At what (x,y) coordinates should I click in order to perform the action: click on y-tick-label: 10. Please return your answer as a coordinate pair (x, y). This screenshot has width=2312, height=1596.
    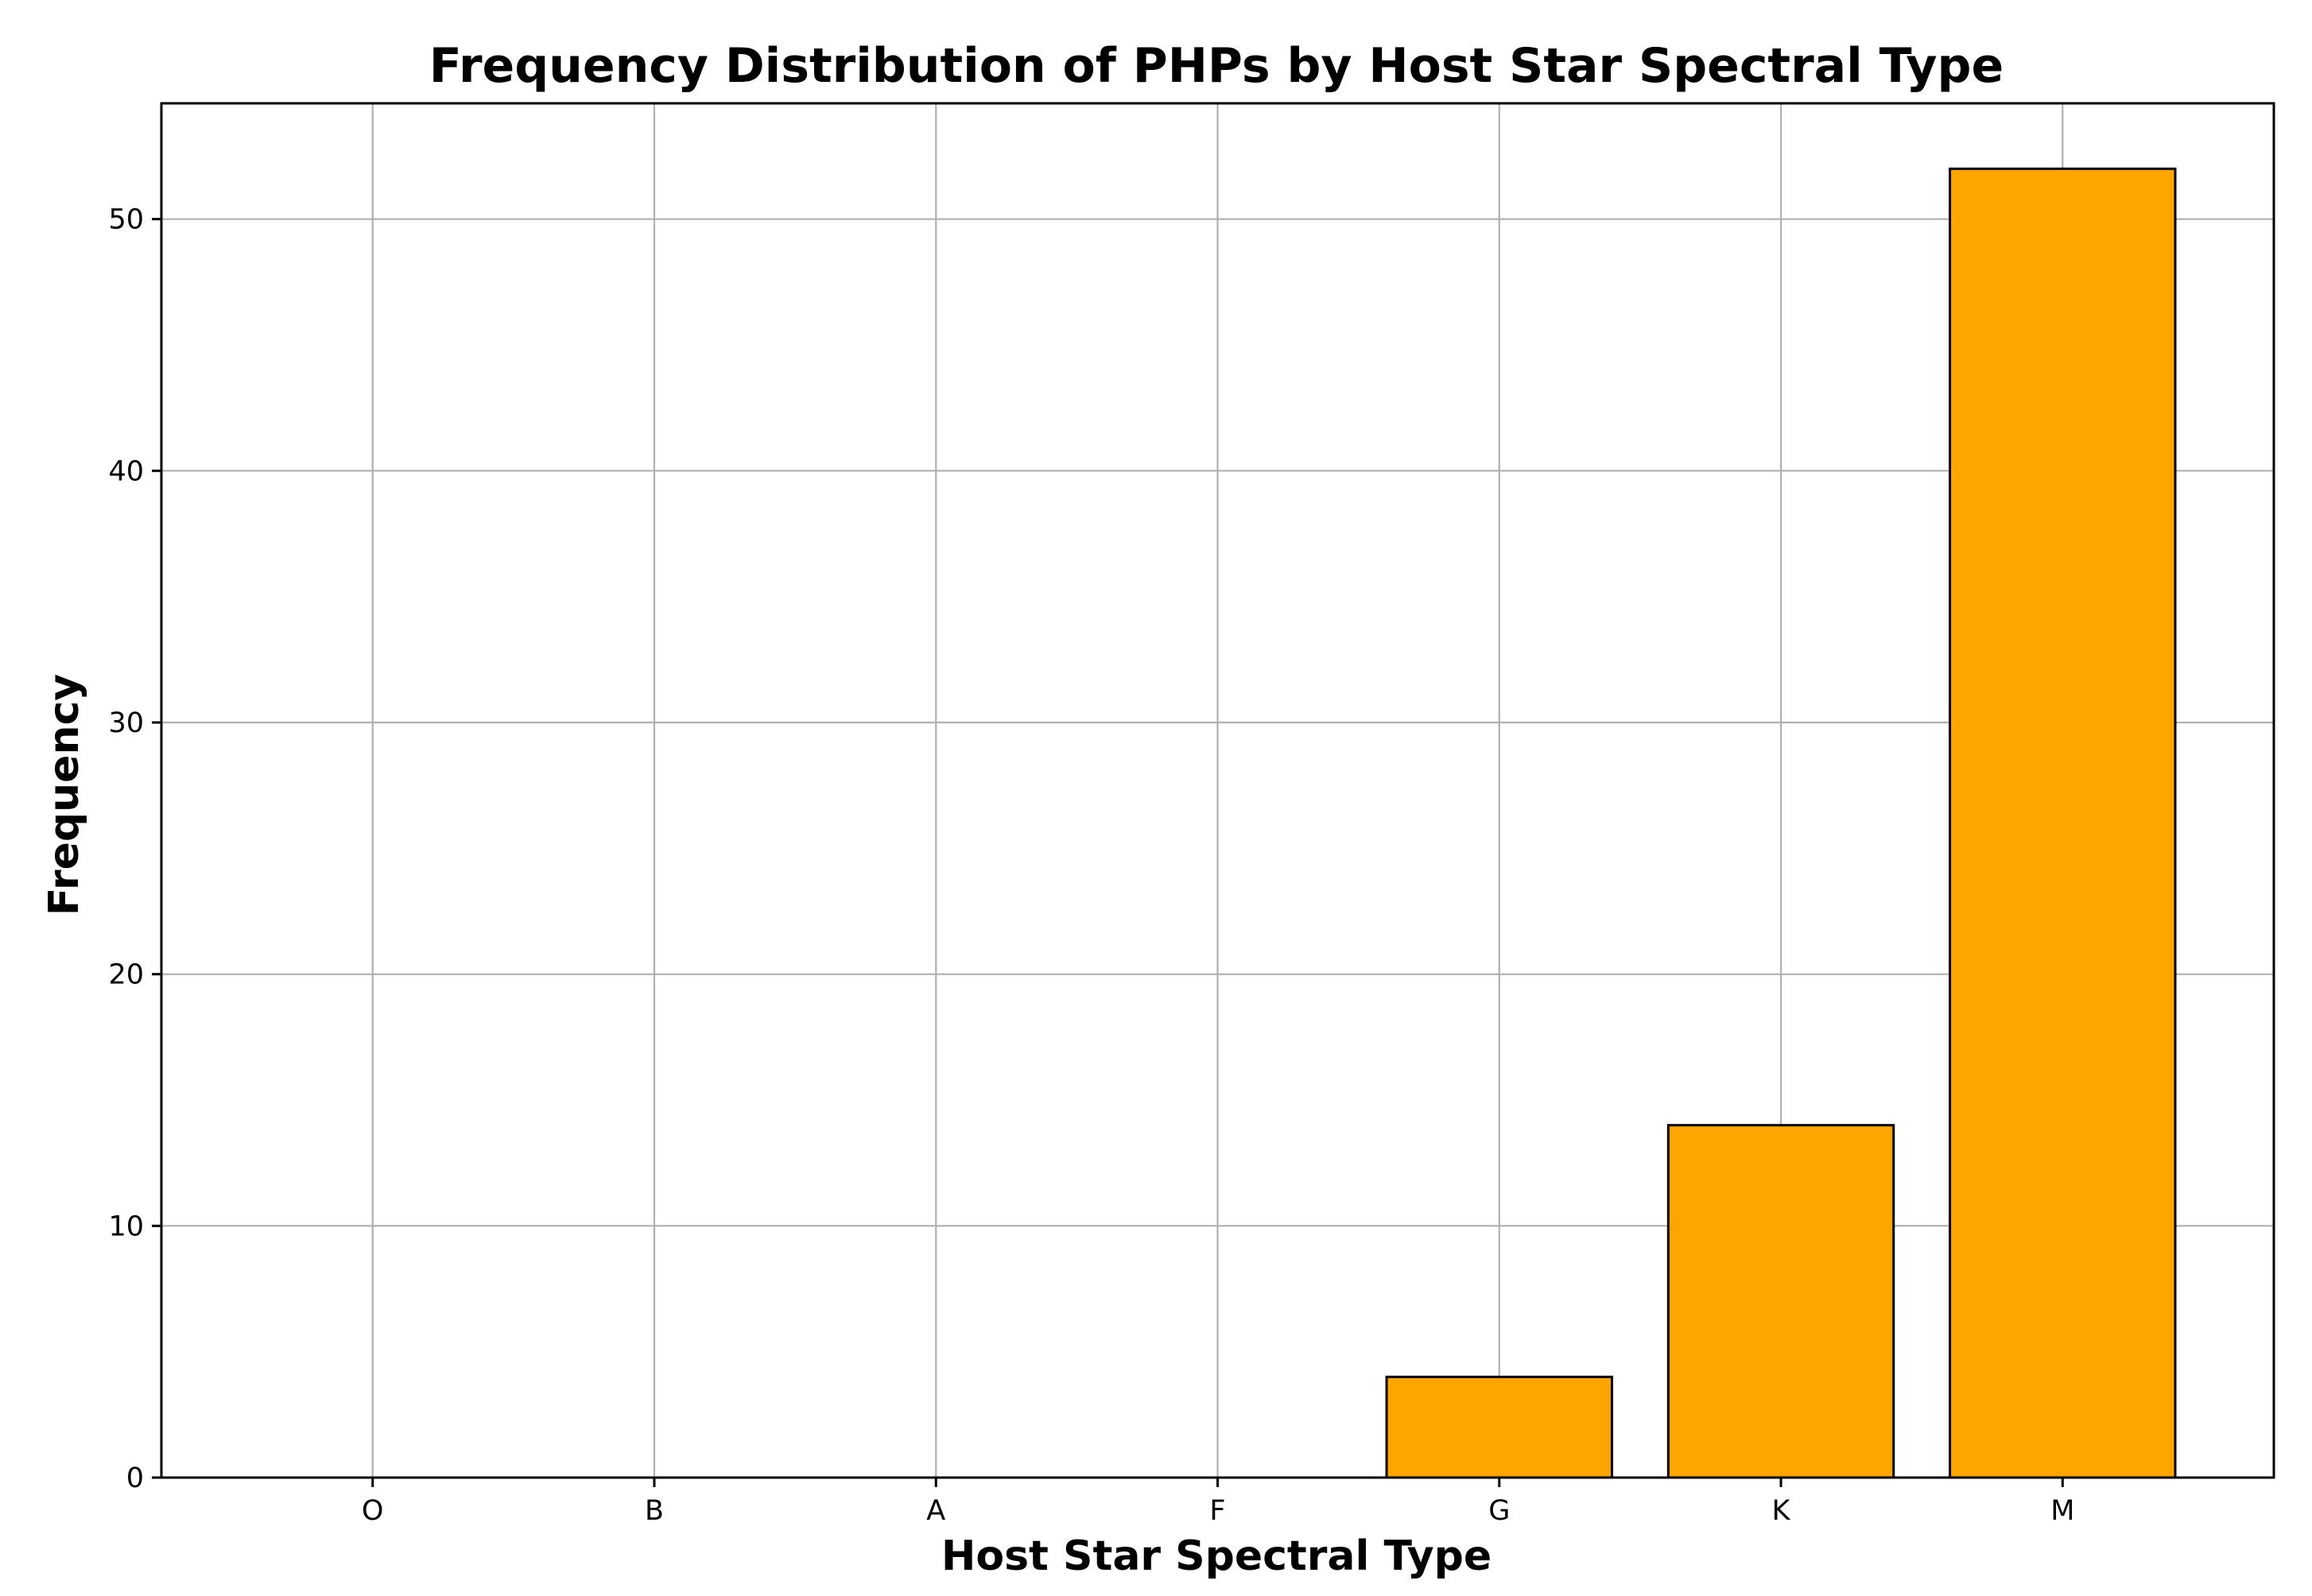
    Looking at the image, I should click on (126, 1226).